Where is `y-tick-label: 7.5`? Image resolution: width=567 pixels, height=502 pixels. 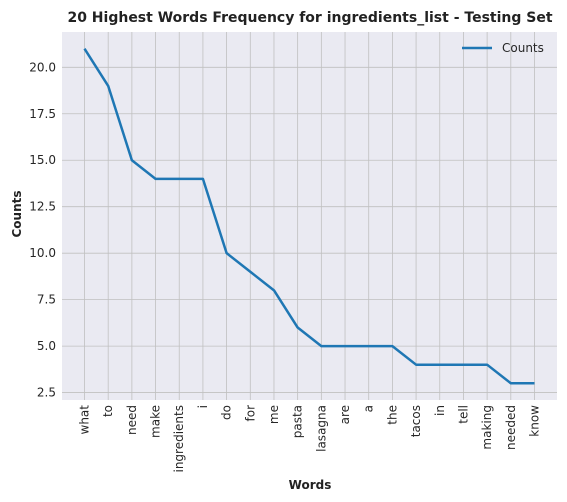
y-tick-label: 7.5 is located at coordinates (46, 300).